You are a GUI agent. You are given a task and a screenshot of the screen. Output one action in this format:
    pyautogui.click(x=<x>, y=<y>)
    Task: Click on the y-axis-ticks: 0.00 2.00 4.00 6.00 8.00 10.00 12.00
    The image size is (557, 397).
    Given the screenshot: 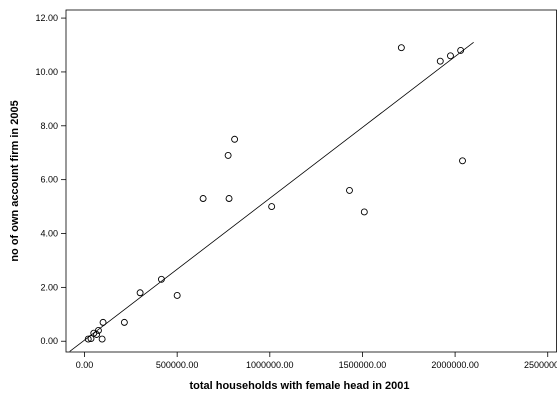 What is the action you would take?
    pyautogui.click(x=50, y=179)
    